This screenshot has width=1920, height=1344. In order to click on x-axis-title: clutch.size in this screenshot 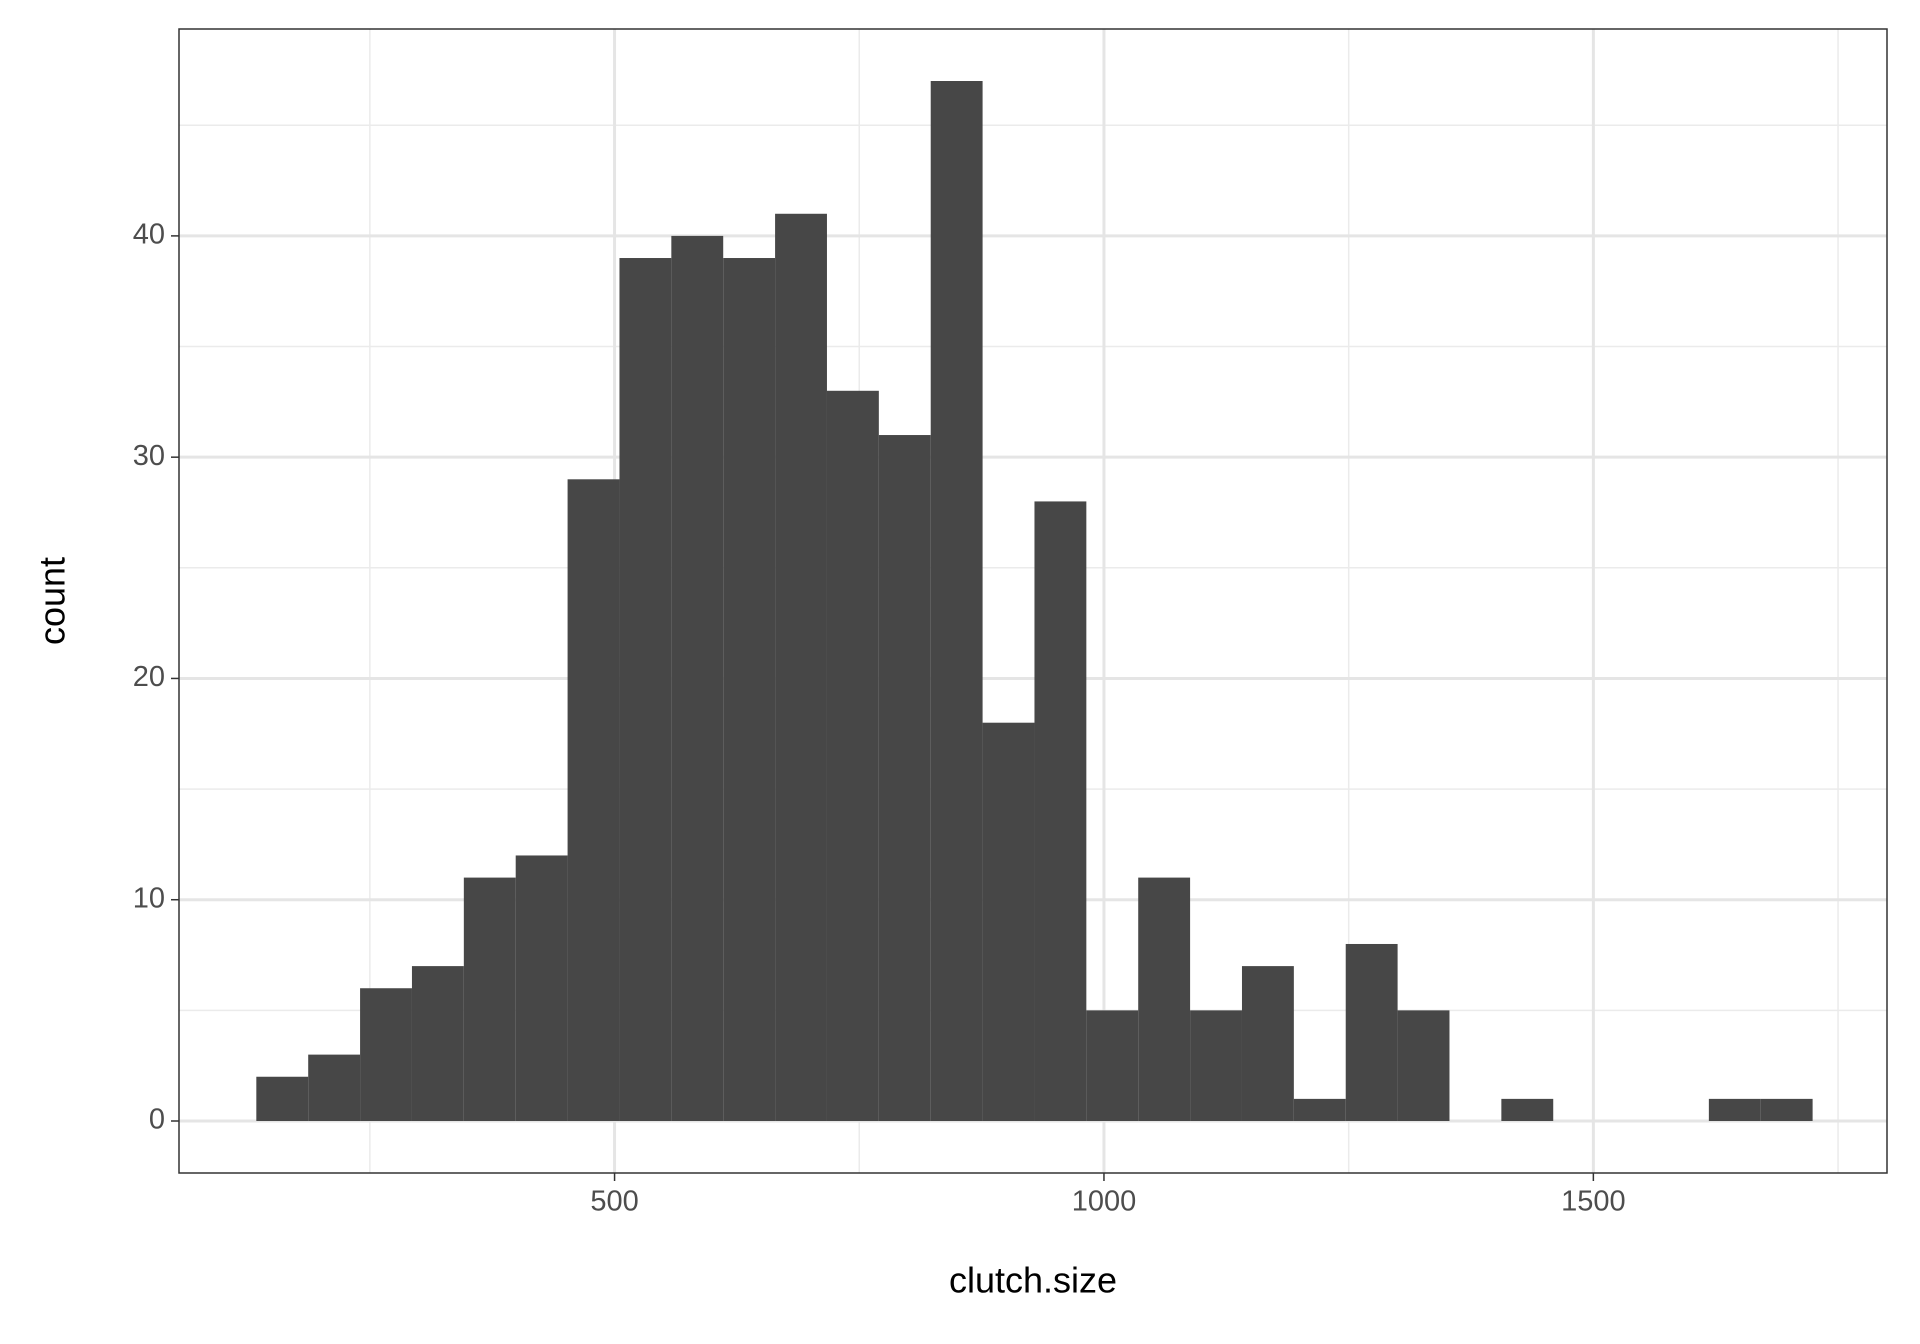, I will do `click(1033, 1280)`.